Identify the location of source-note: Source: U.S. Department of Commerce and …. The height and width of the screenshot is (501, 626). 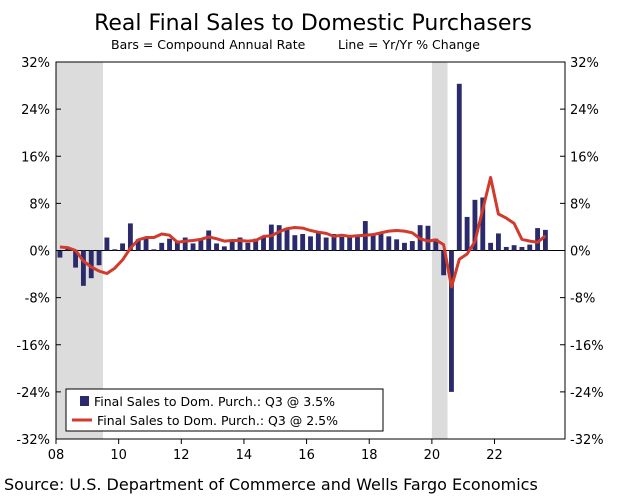
(271, 484).